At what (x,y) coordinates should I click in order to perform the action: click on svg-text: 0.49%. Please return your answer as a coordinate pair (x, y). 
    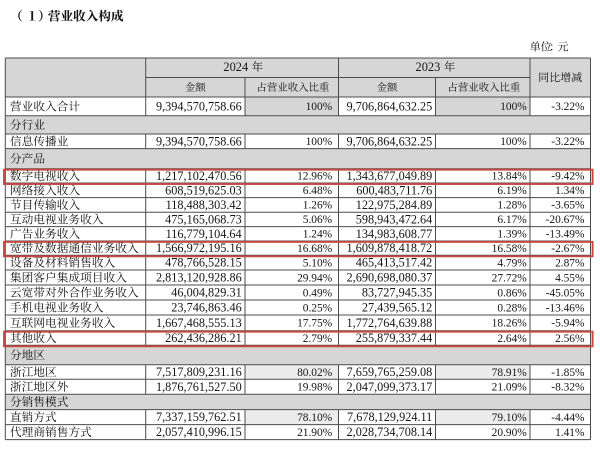
    Looking at the image, I should click on (318, 293).